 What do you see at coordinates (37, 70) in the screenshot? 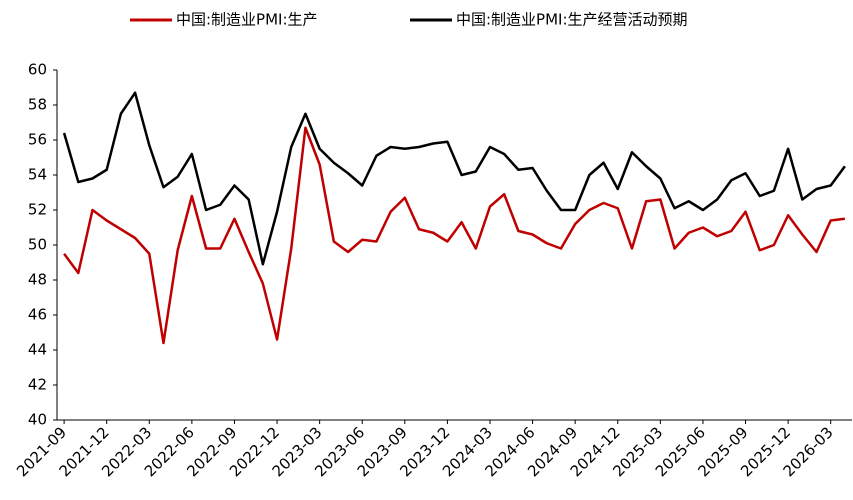
I see `y-tick-label: 60` at bounding box center [37, 70].